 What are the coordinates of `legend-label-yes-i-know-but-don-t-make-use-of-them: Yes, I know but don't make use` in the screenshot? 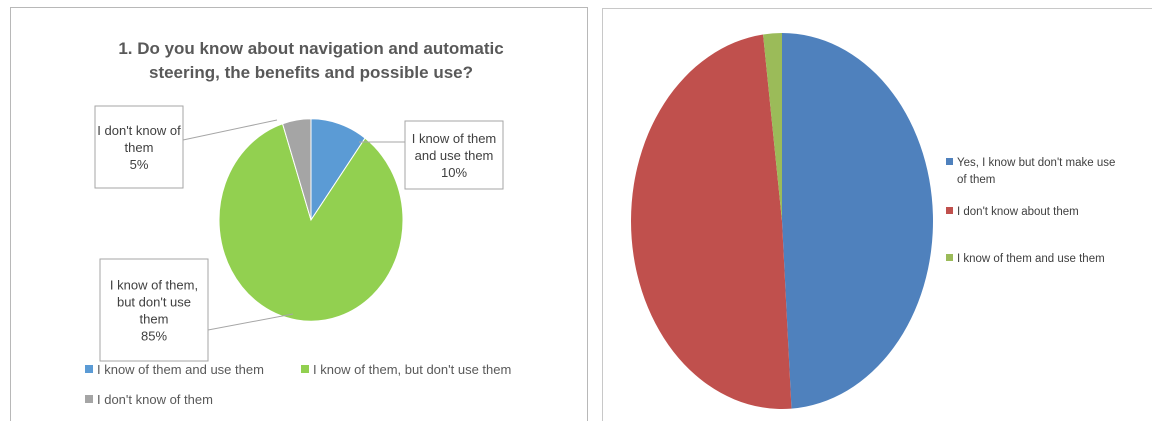 It's located at (1036, 163).